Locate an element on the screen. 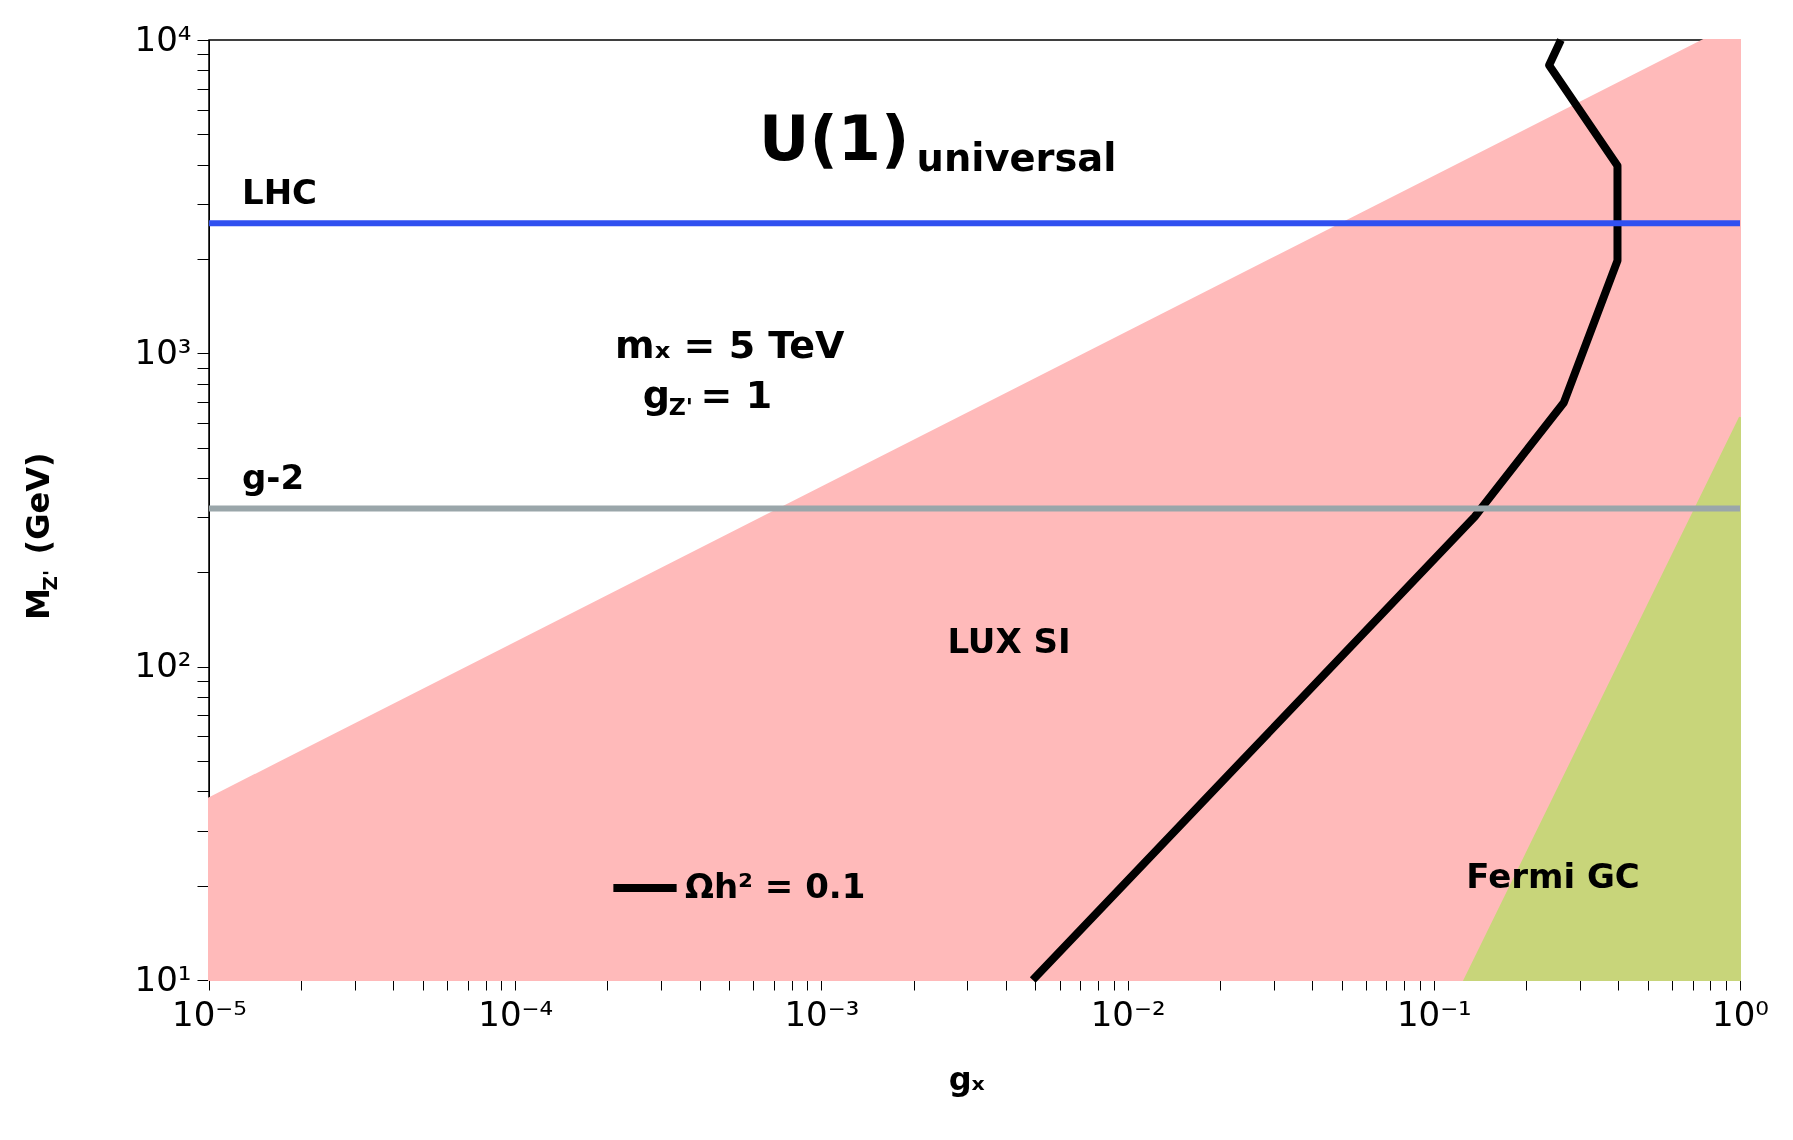 Image resolution: width=1793 pixels, height=1140 pixels. x-tick-label: 10⁻¹ is located at coordinates (1434, 1013).